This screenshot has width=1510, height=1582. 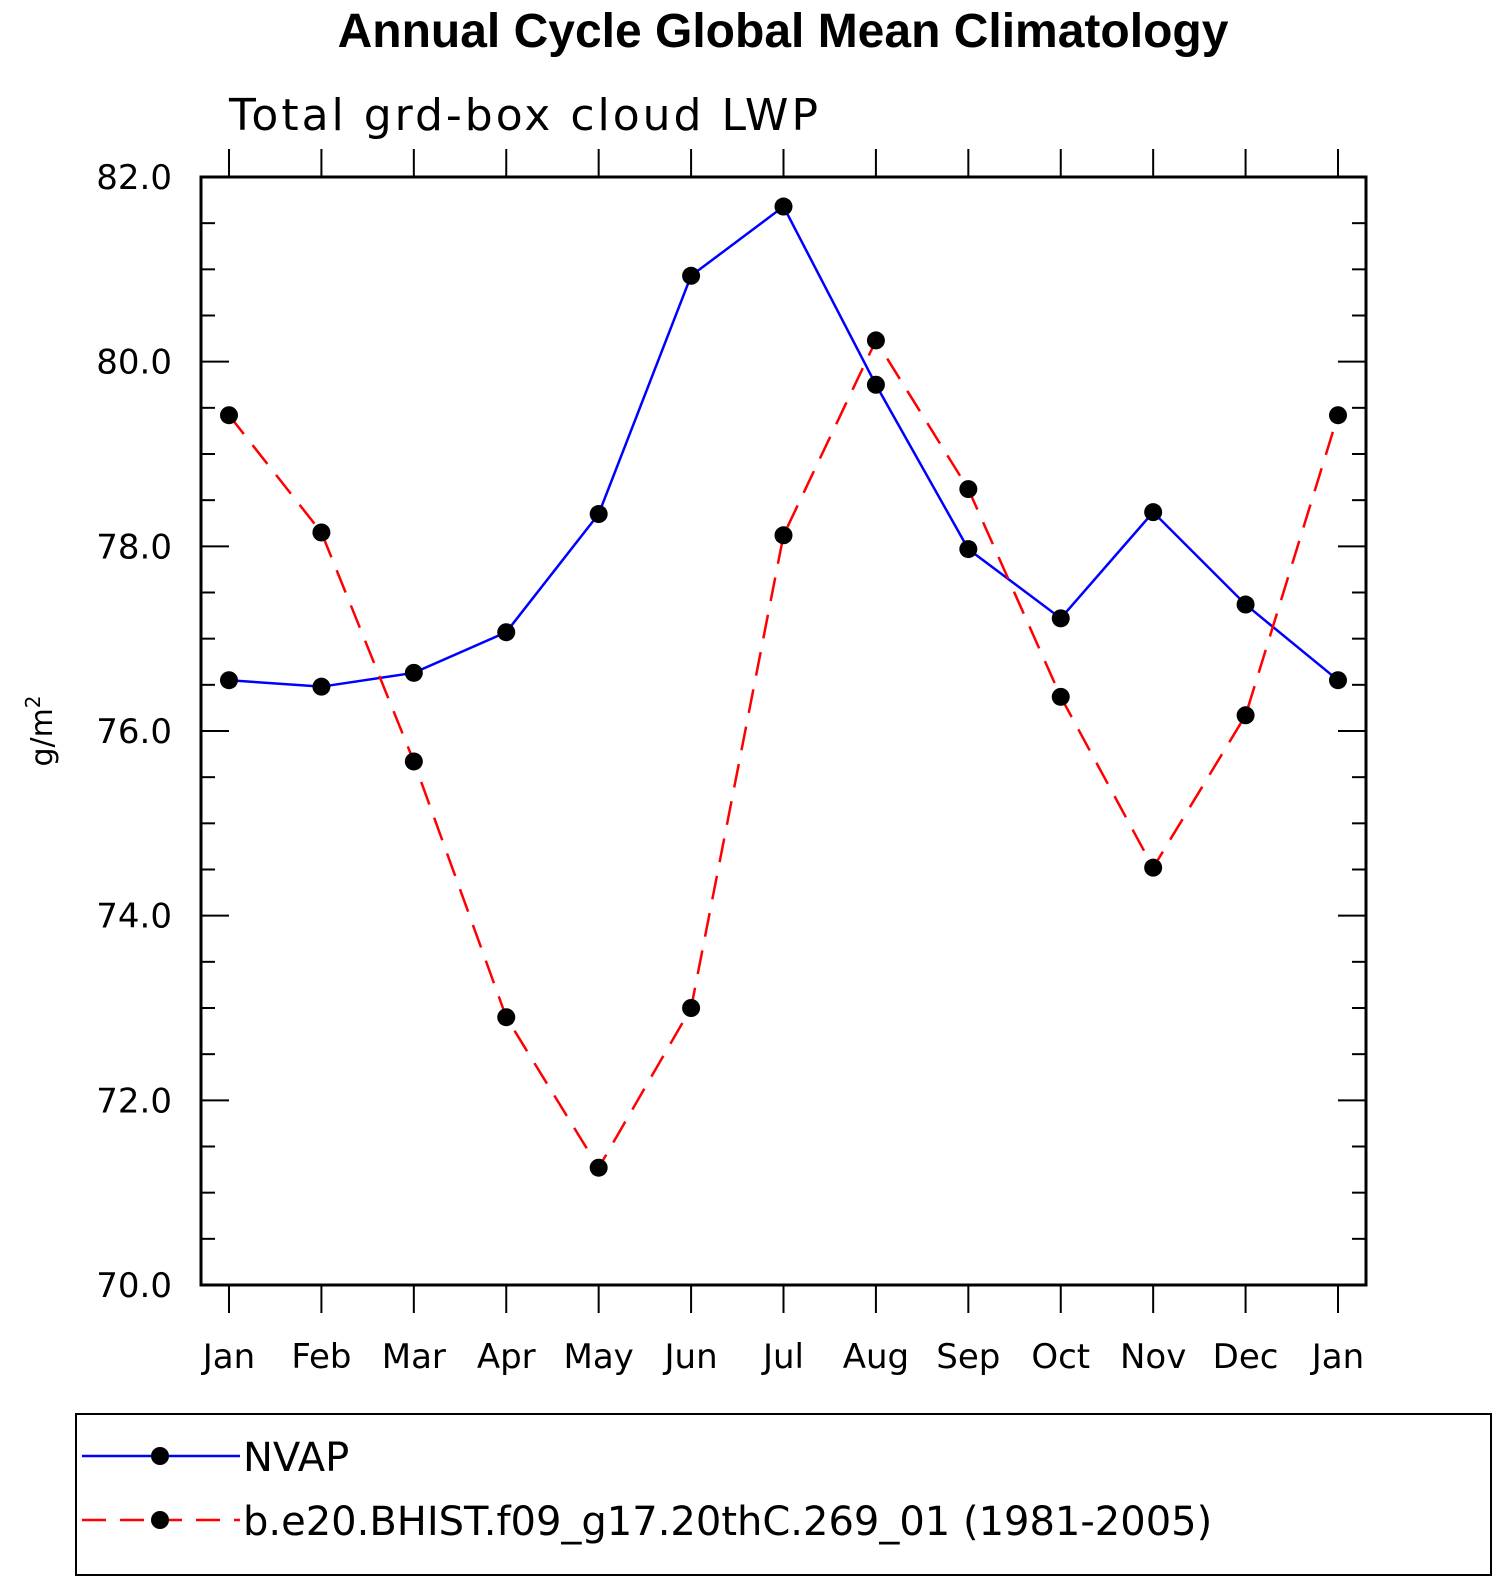 I want to click on chart-title: Annual Cycle Global Mean Climatology, so click(x=783, y=31).